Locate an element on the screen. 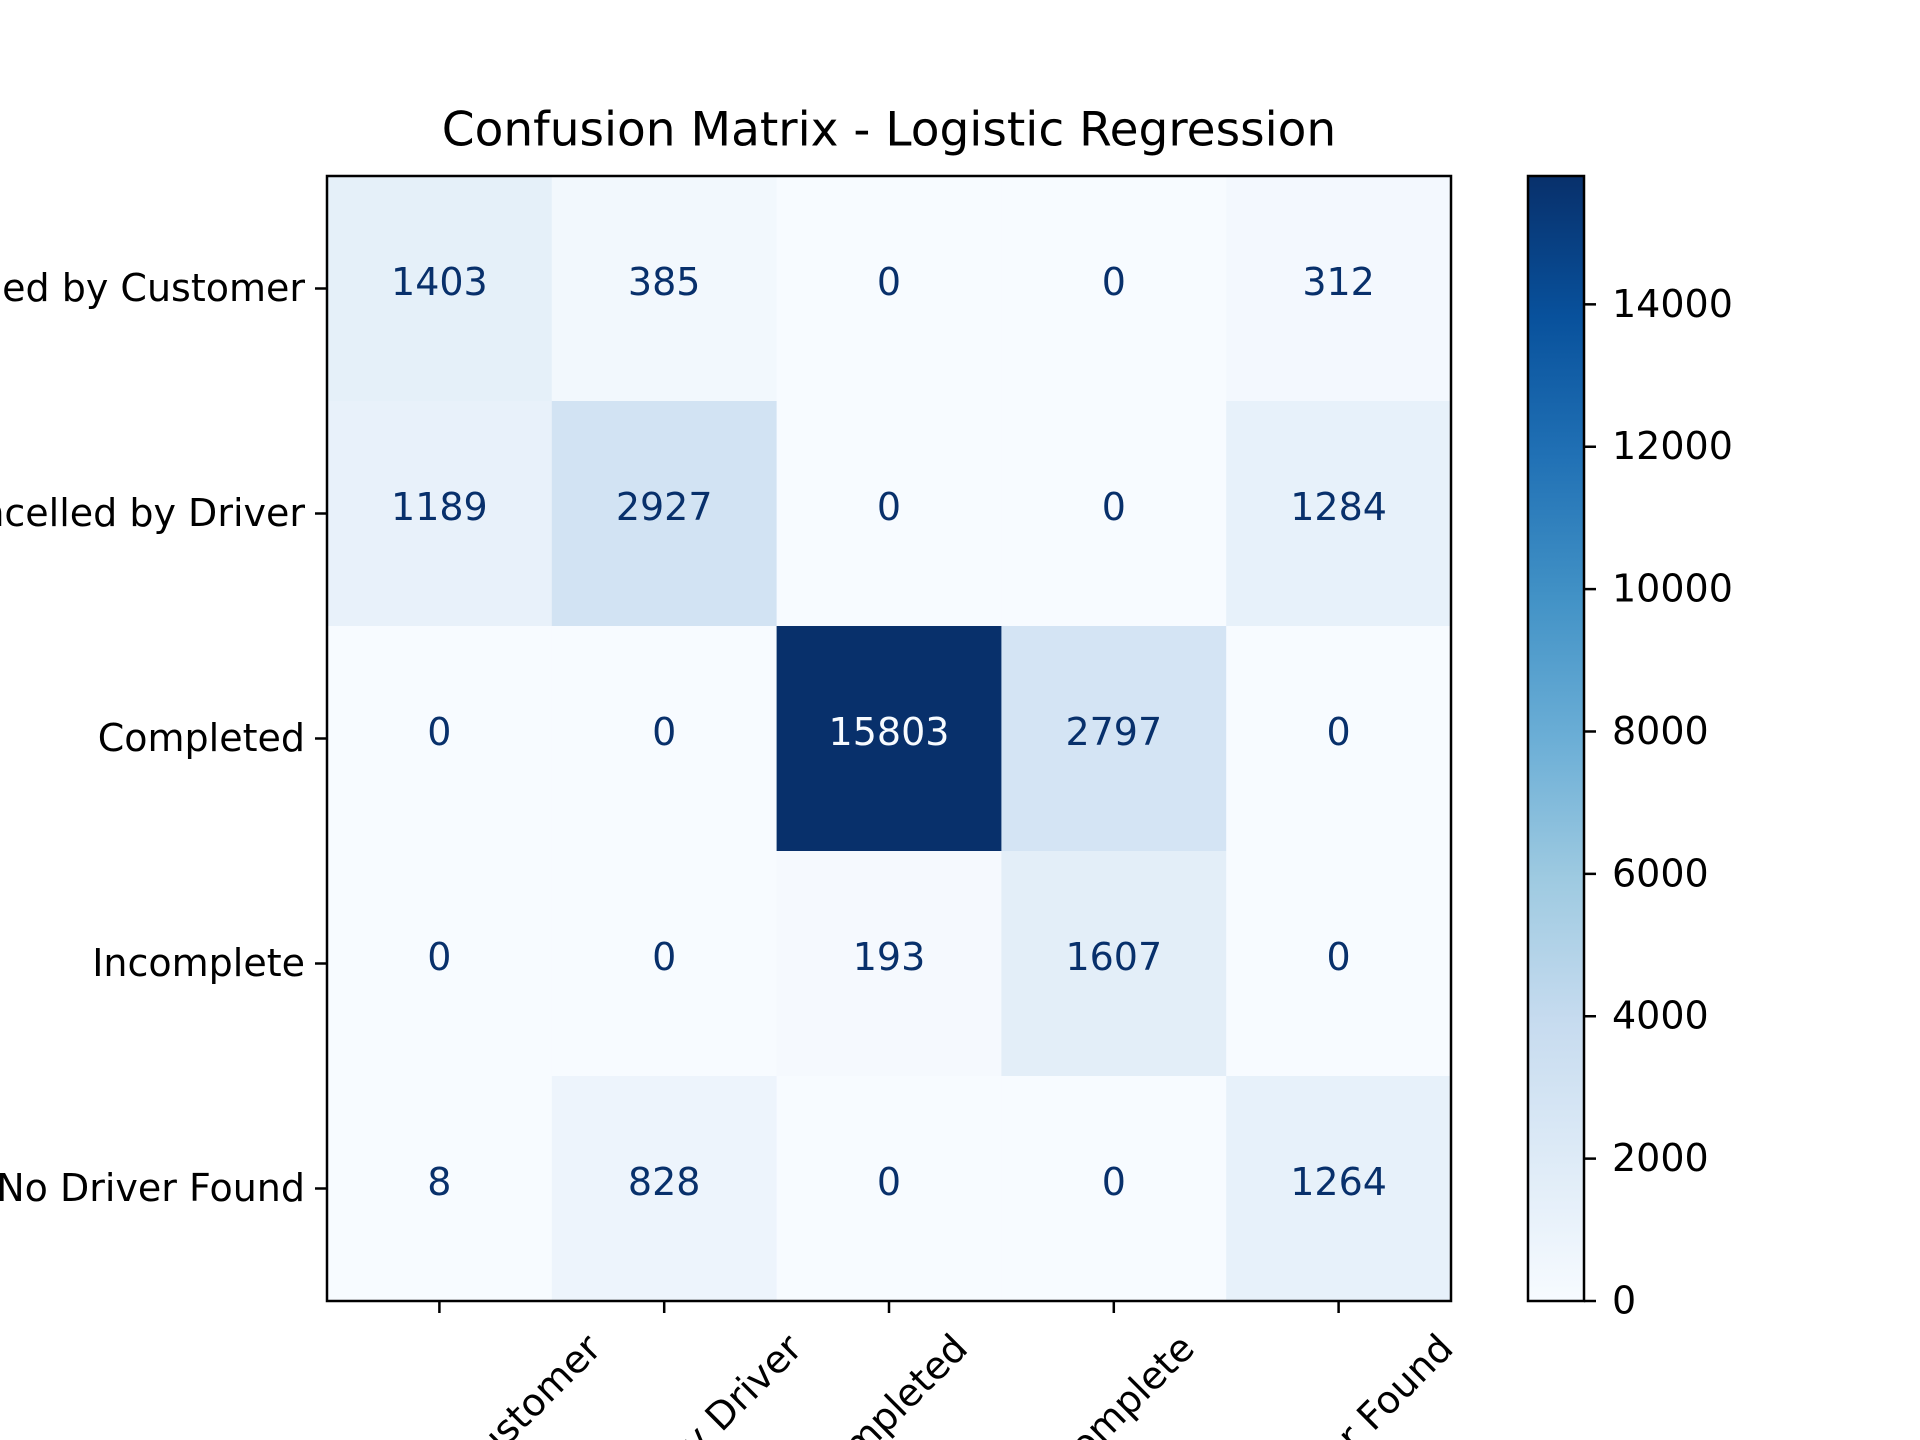 The width and height of the screenshot is (1920, 1440). y-tick-label: Cancelled by Driver is located at coordinates (152, 513).